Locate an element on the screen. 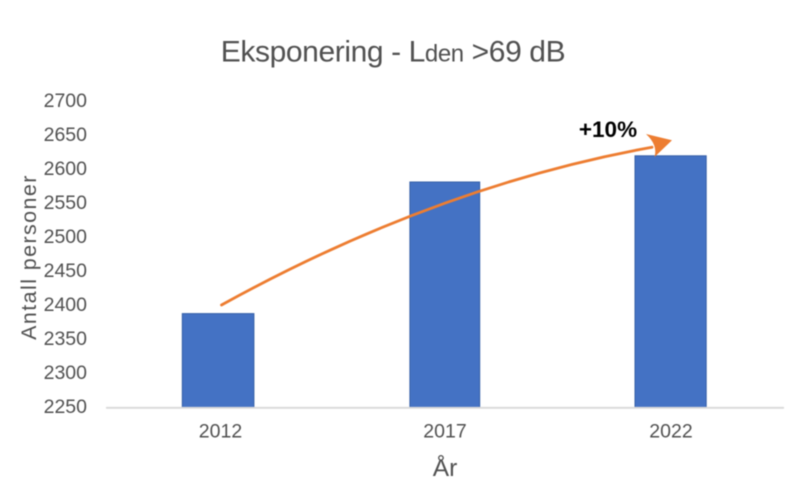  svg-text: 2012 is located at coordinates (220, 432).